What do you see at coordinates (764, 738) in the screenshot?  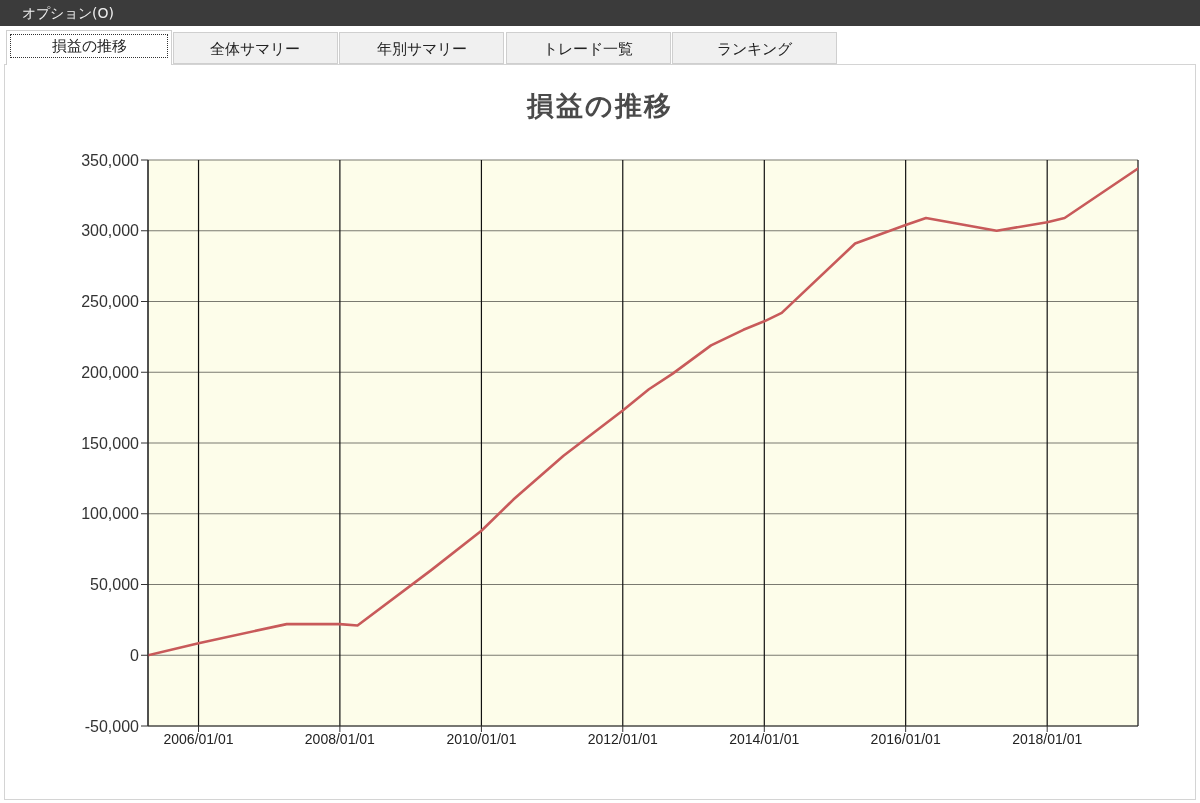 I see `x-tick-label: 2014/01/01` at bounding box center [764, 738].